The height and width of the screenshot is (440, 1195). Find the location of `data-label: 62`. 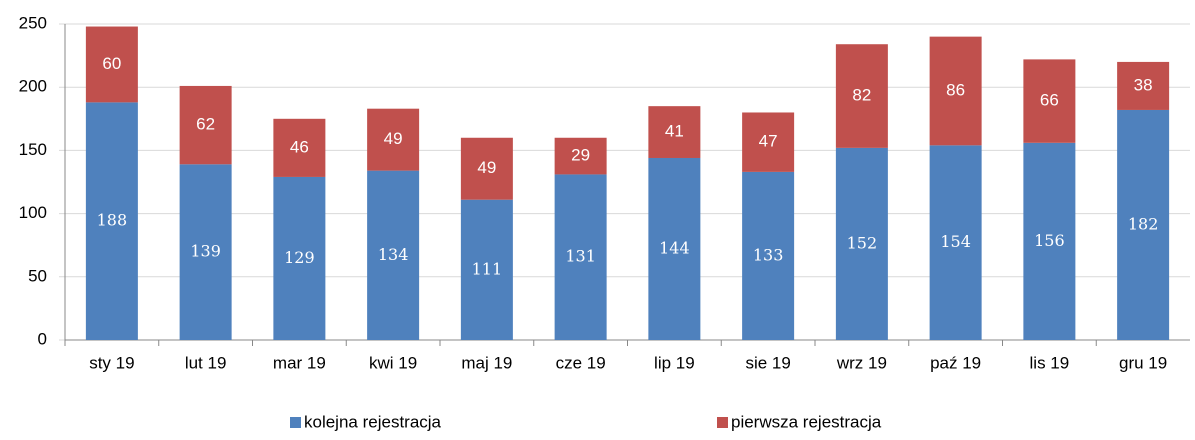

data-label: 62 is located at coordinates (205, 124).